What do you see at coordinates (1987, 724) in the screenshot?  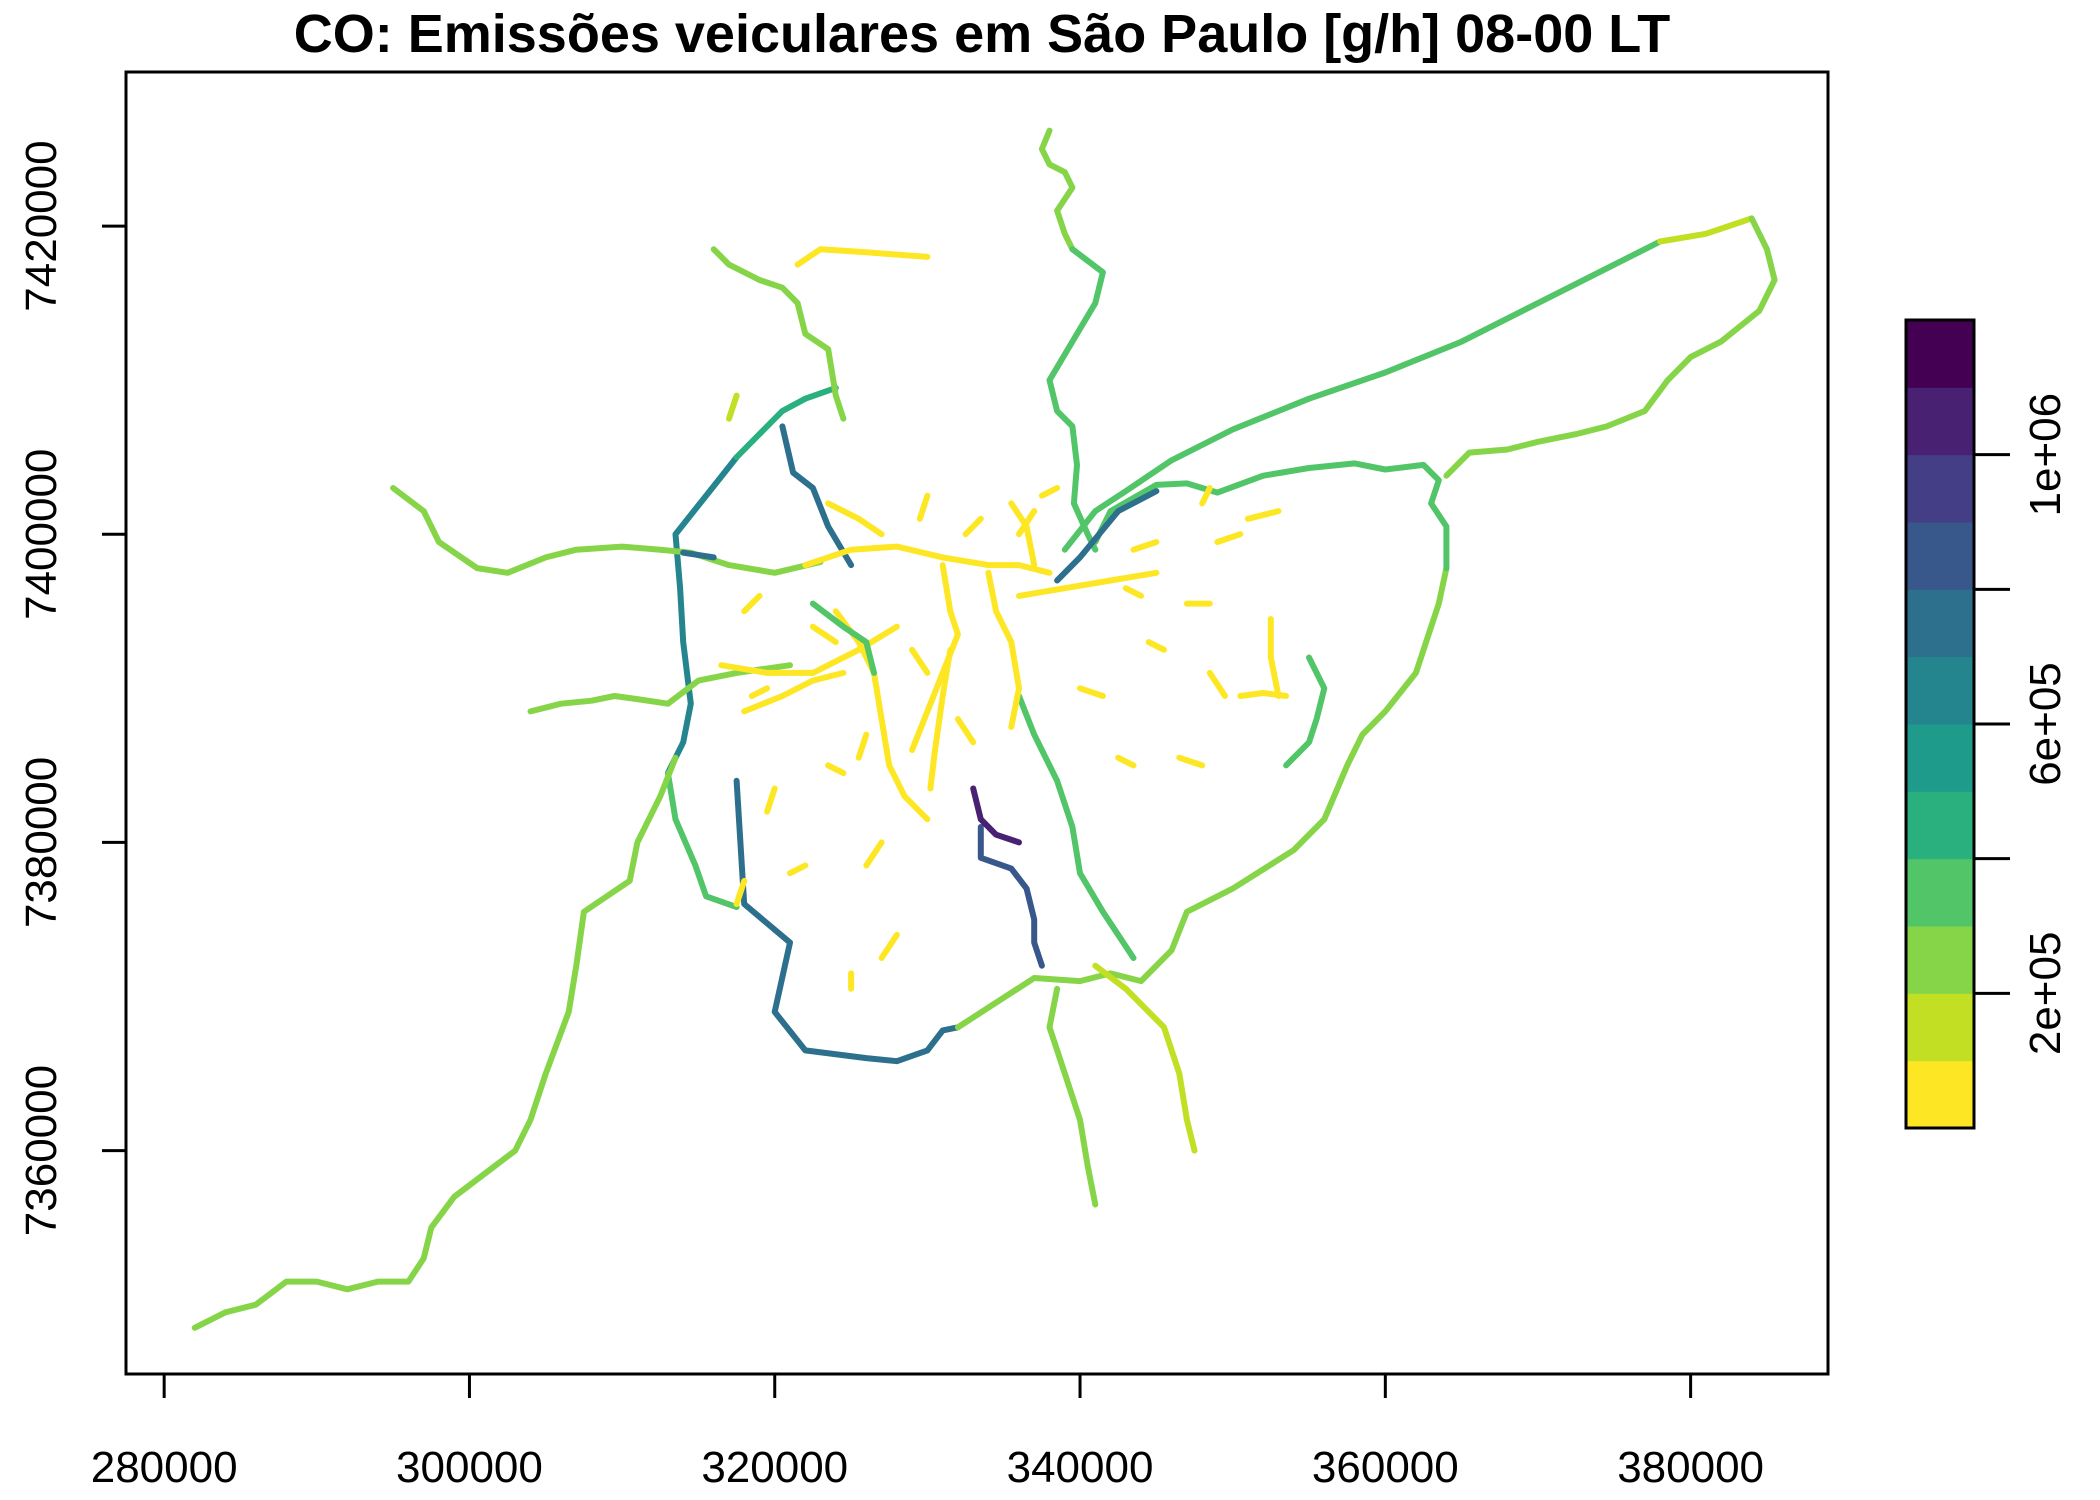 I see `colorbar-legend: 2e+05 6e+05 1e+06` at bounding box center [1987, 724].